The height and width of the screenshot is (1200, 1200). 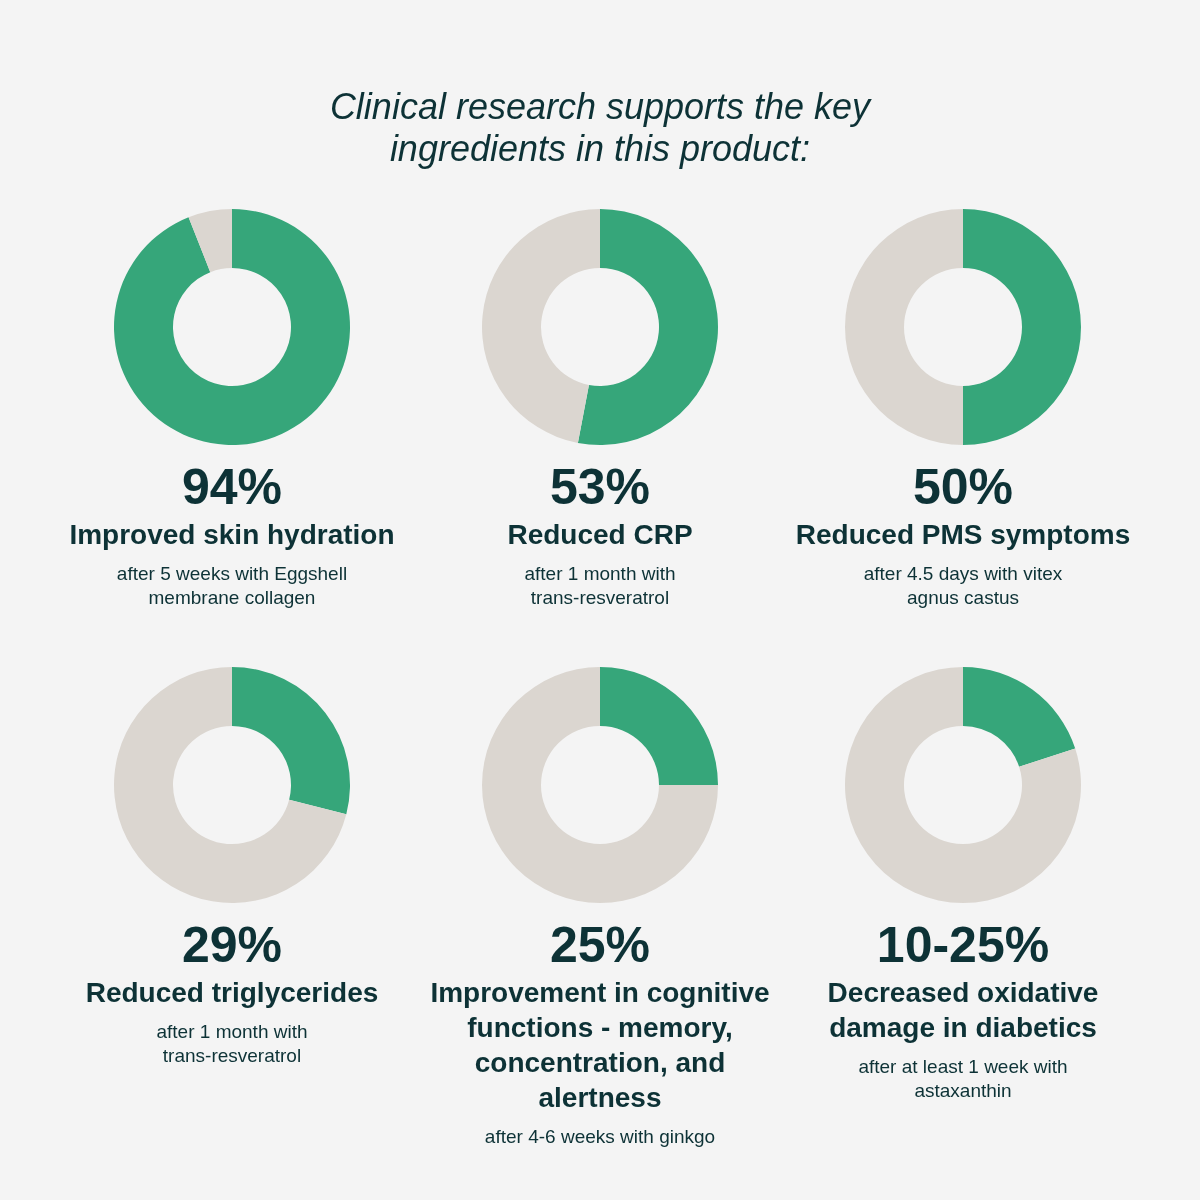 I want to click on text: Decreased oxidative damage in diabetics, so click(x=963, y=1010).